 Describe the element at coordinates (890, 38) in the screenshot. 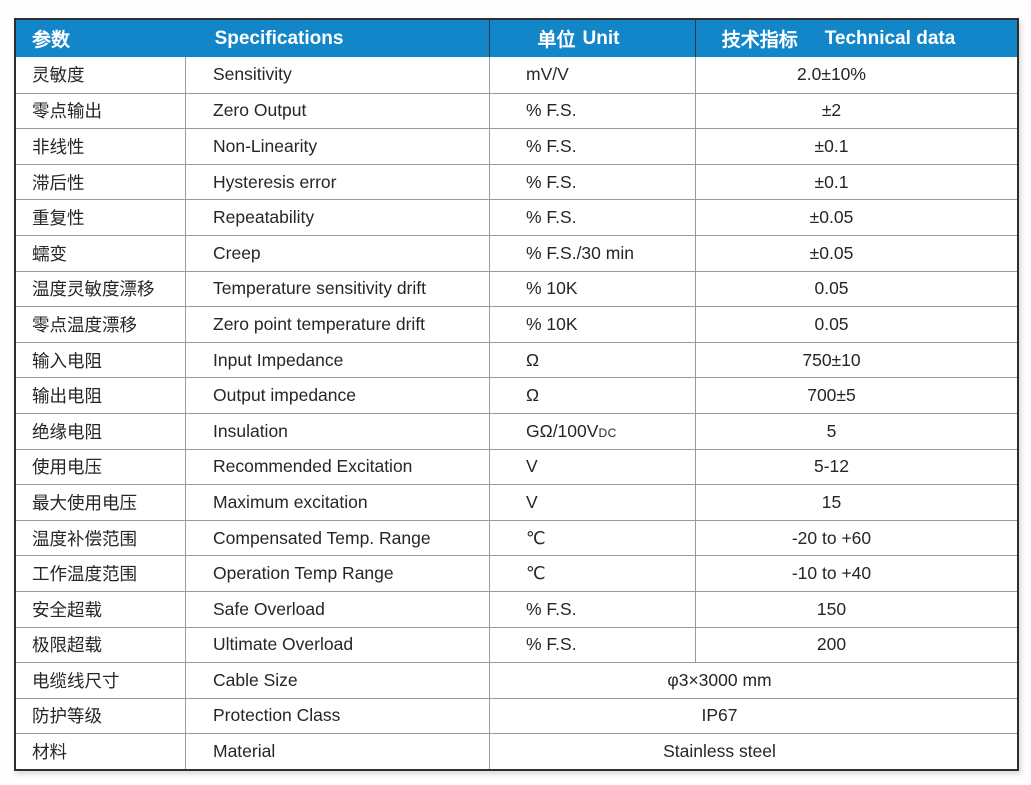

I see `header-technical-en-label: Technical data` at that location.